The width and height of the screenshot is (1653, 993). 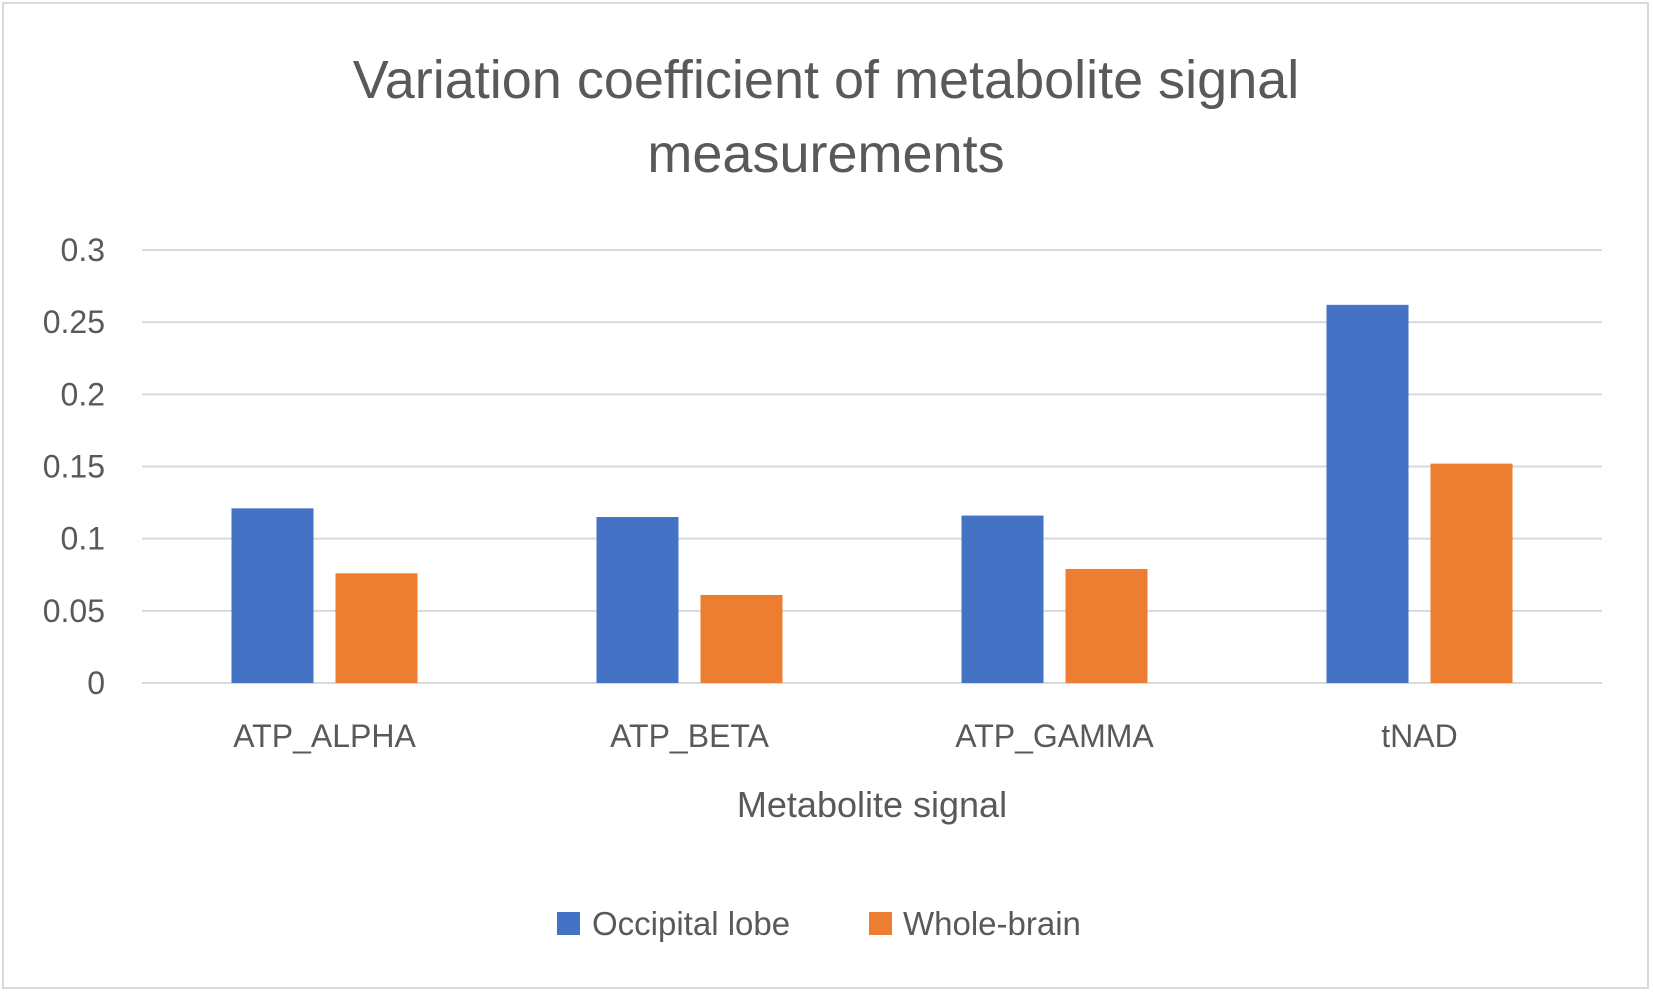 I want to click on y-tick-label: 0.1, so click(x=83, y=539).